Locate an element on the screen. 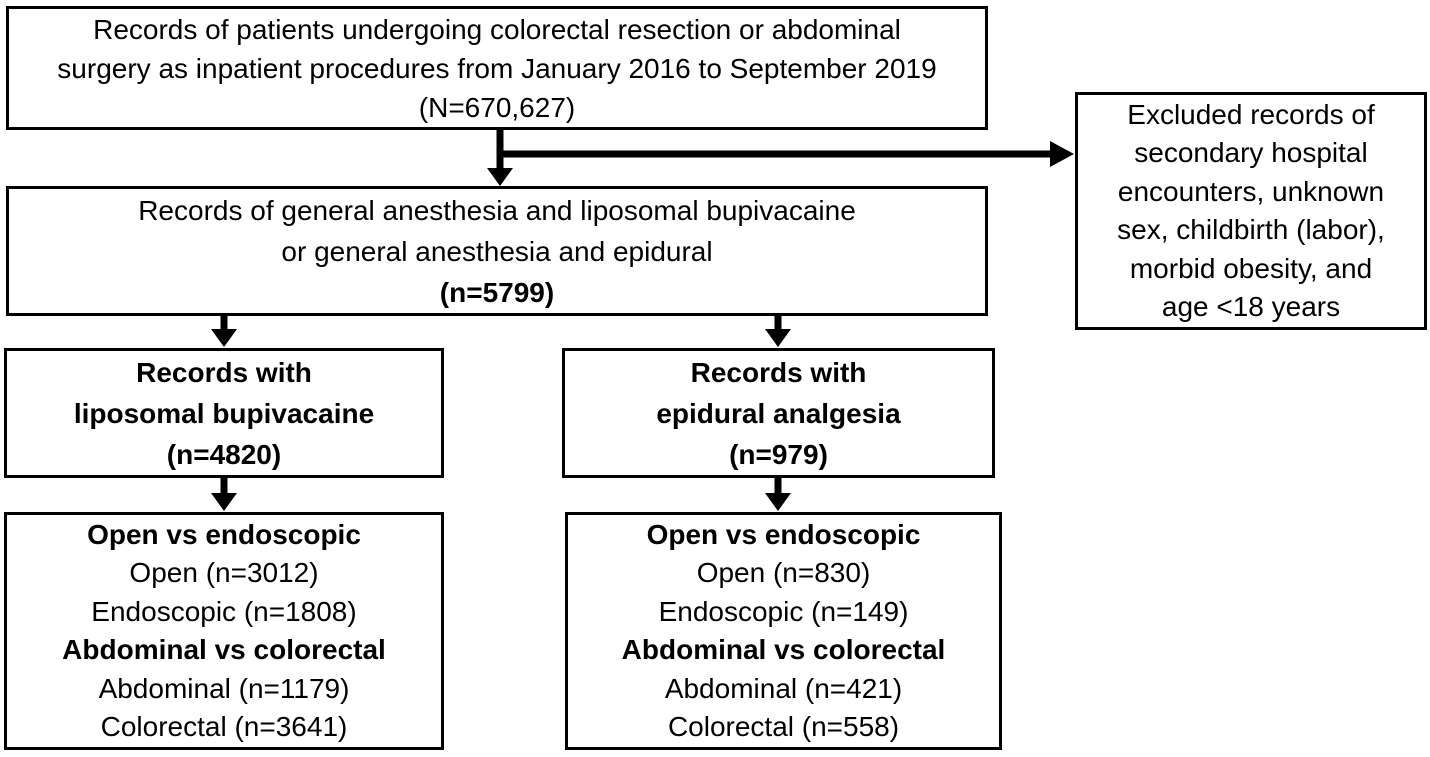 This screenshot has width=1430, height=757. epidural-count: (n=979) is located at coordinates (778, 454).